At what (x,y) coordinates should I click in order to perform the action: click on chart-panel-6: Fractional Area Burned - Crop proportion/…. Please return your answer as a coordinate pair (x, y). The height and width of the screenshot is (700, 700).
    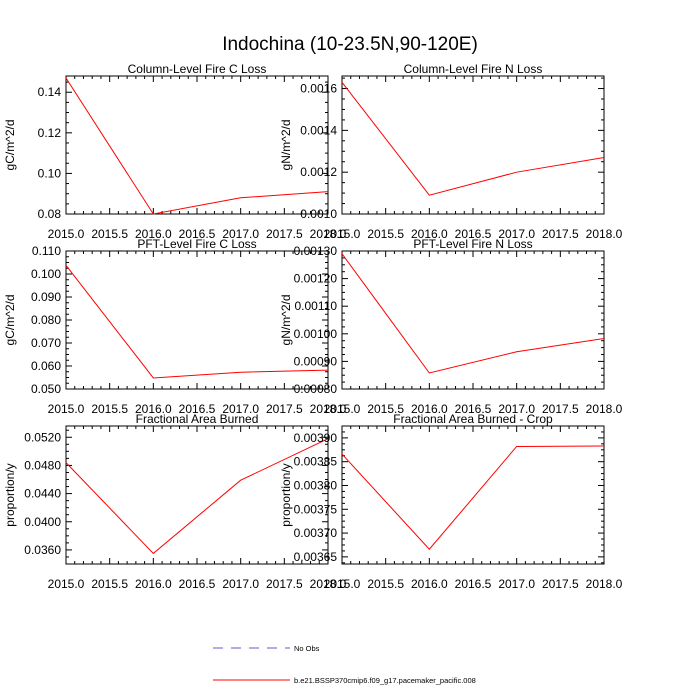
    Looking at the image, I should click on (451, 501).